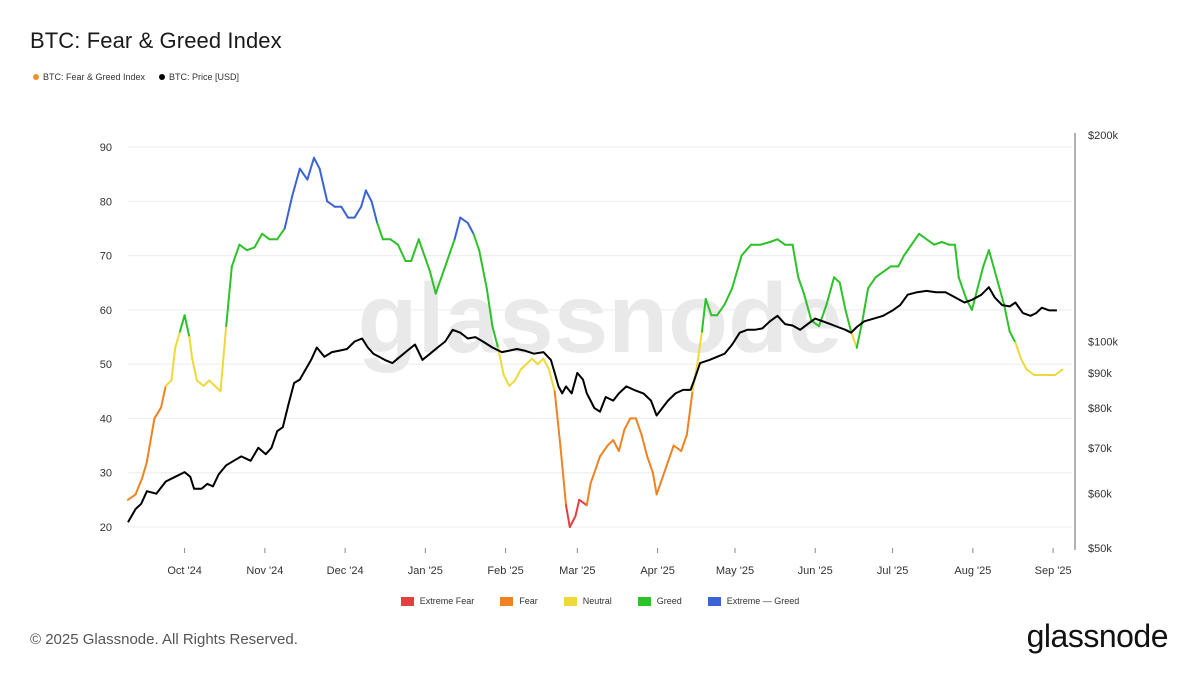  Describe the element at coordinates (1100, 449) in the screenshot. I see `y-right-tick-label: $70k` at that location.